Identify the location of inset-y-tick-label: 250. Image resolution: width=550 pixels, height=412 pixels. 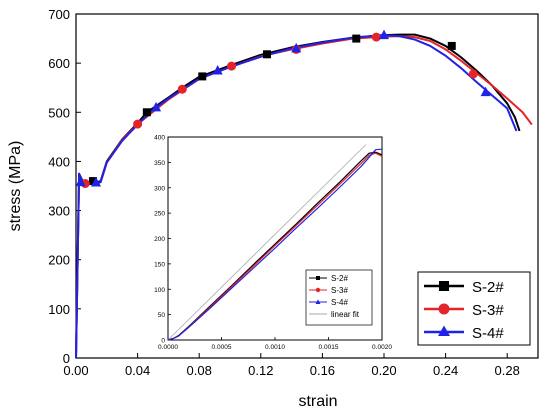
(159, 214).